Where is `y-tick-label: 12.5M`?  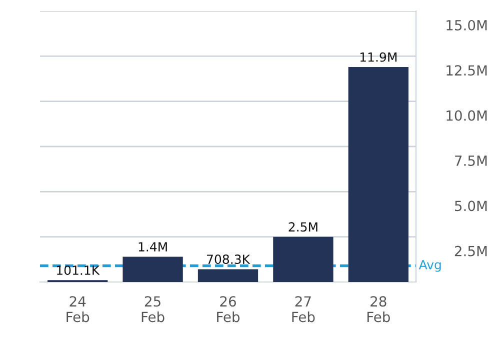
y-tick-label: 12.5M is located at coordinates (466, 70).